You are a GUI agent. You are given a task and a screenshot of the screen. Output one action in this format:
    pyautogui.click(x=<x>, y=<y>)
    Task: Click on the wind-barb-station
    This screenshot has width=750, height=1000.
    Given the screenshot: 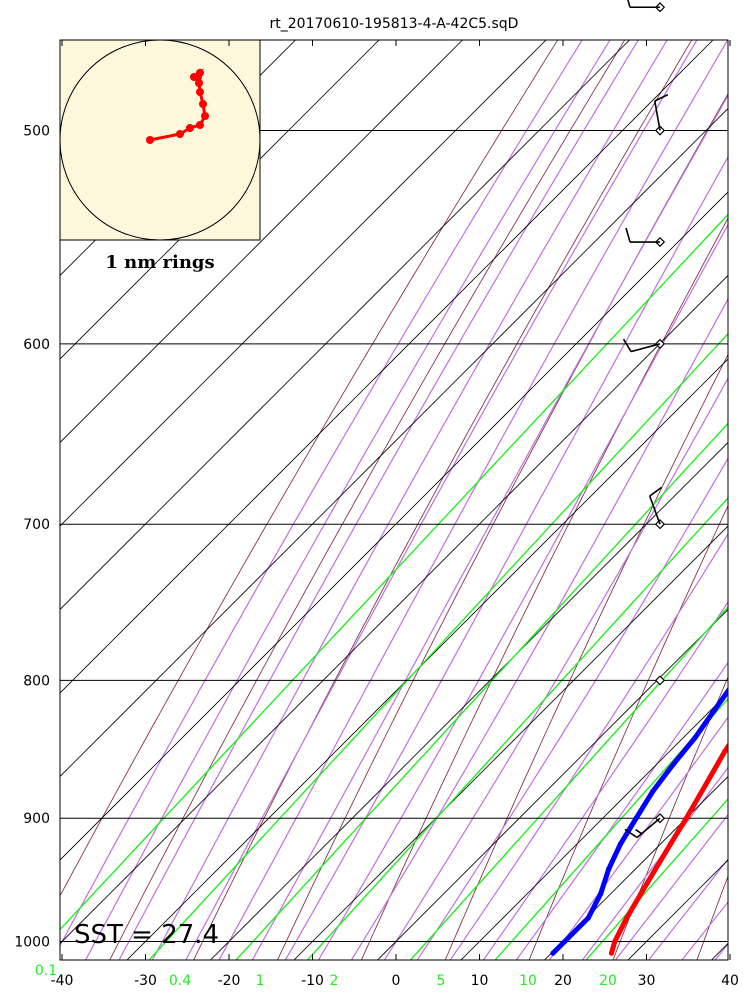 What is the action you would take?
    pyautogui.click(x=660, y=680)
    